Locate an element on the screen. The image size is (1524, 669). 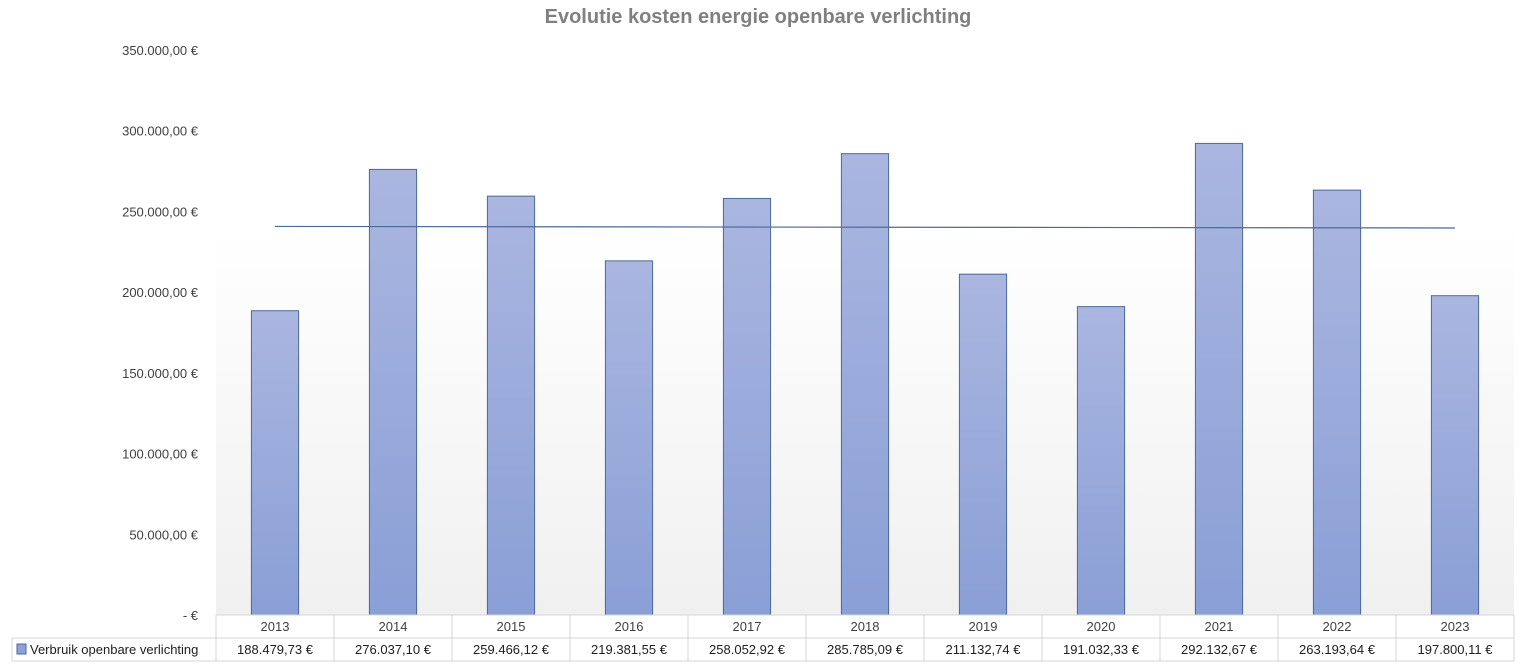
y-tick-label: - € is located at coordinates (191, 615).